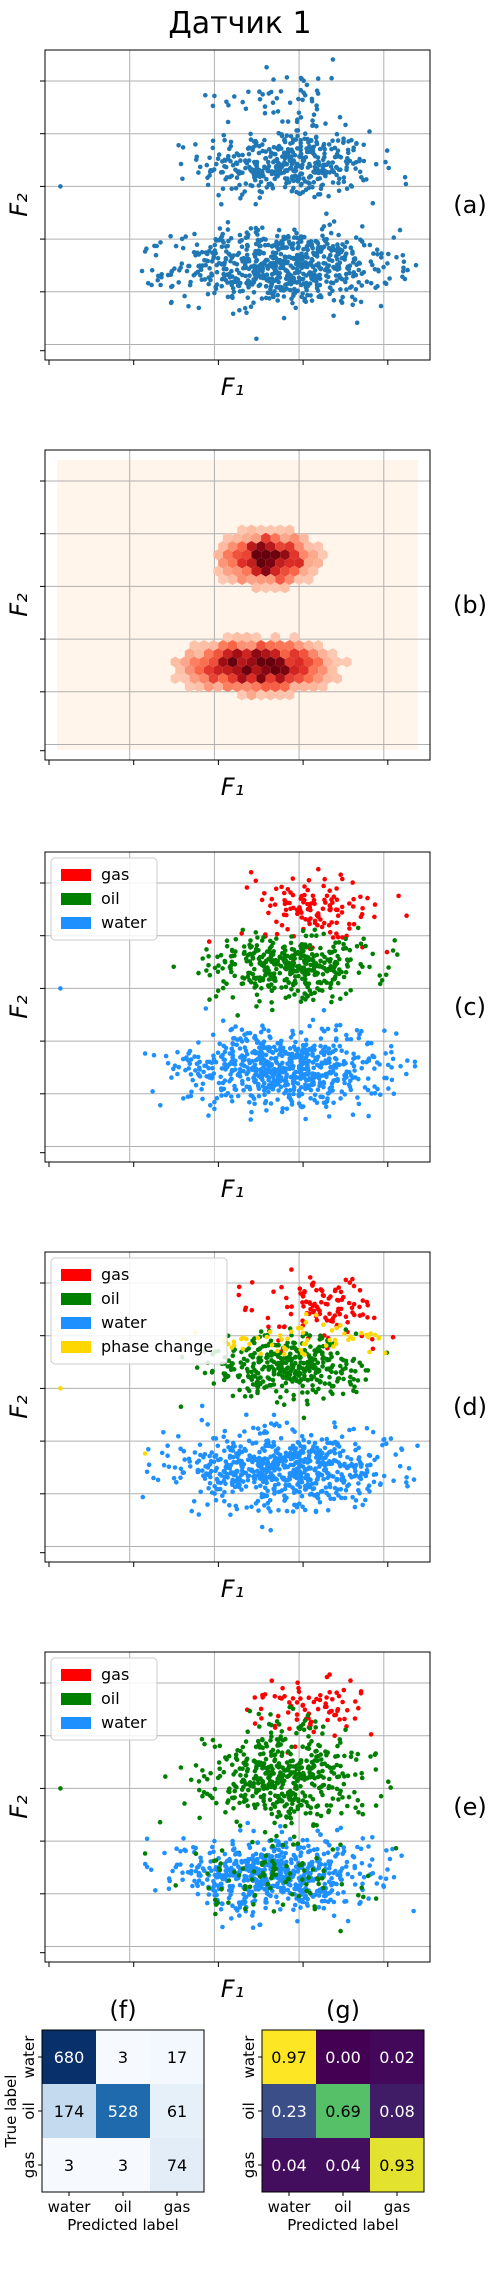  What do you see at coordinates (469, 205) in the screenshot?
I see `panel-label: (a)` at bounding box center [469, 205].